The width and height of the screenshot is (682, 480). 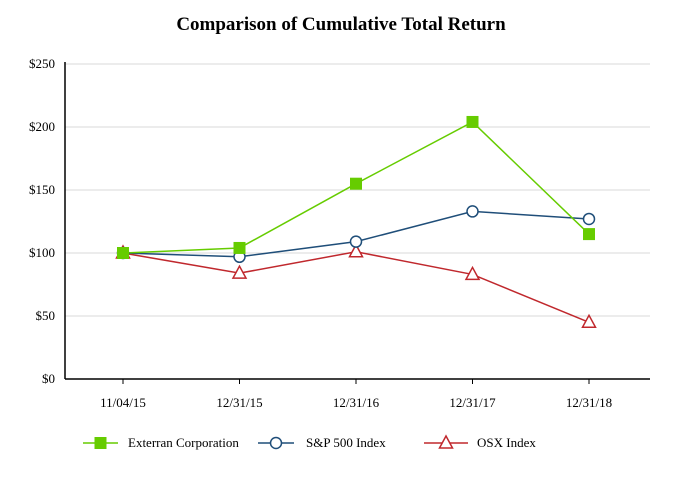 What do you see at coordinates (48, 378) in the screenshot?
I see `y-tick-label-0: $0` at bounding box center [48, 378].